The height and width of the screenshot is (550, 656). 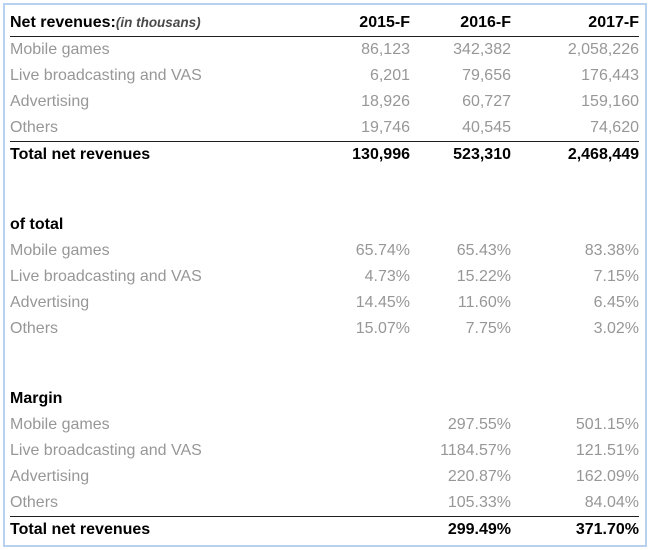 What do you see at coordinates (324, 251) in the screenshot?
I see `table-row: Mobile games 65.74% 65.43% 83.38%` at bounding box center [324, 251].